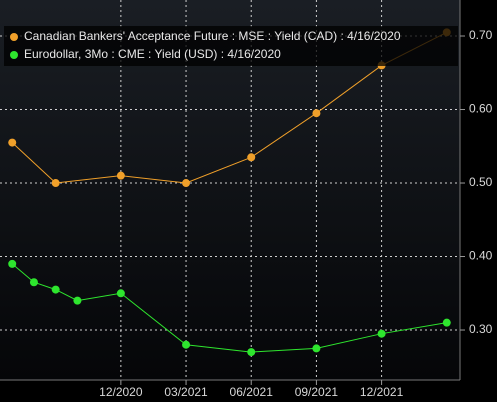 This screenshot has width=497, height=402. I want to click on x-tick-label: 12/2021, so click(382, 392).